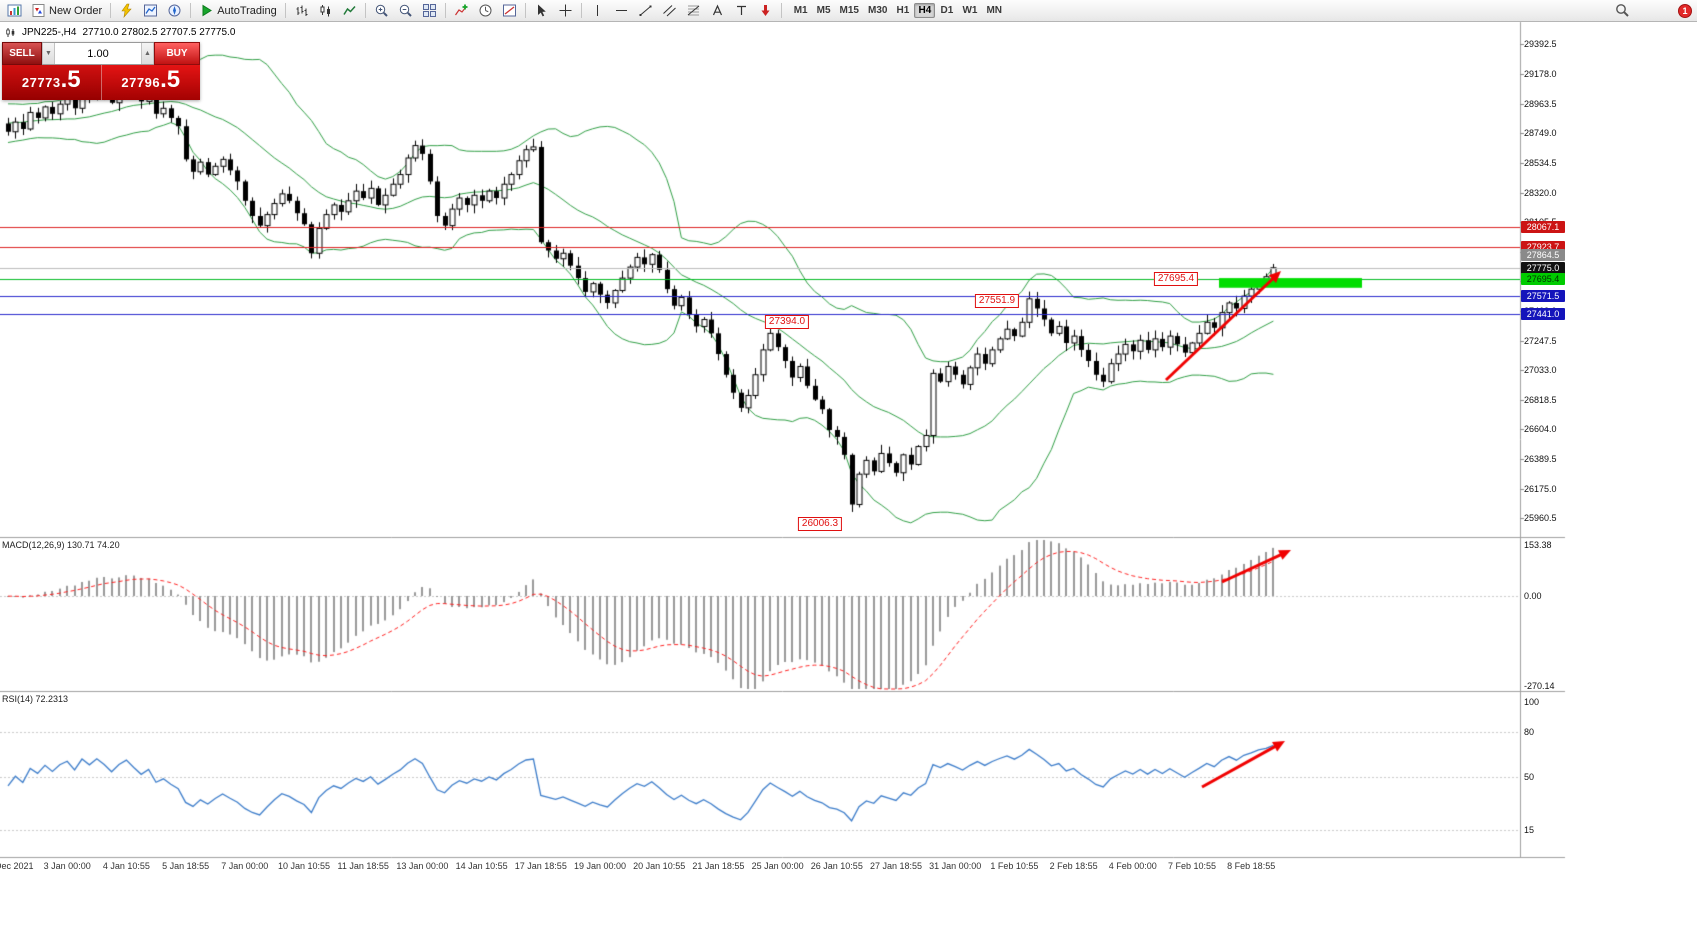 Image resolution: width=1697 pixels, height=948 pixels. I want to click on timeframe-h4-button: H4, so click(925, 10).